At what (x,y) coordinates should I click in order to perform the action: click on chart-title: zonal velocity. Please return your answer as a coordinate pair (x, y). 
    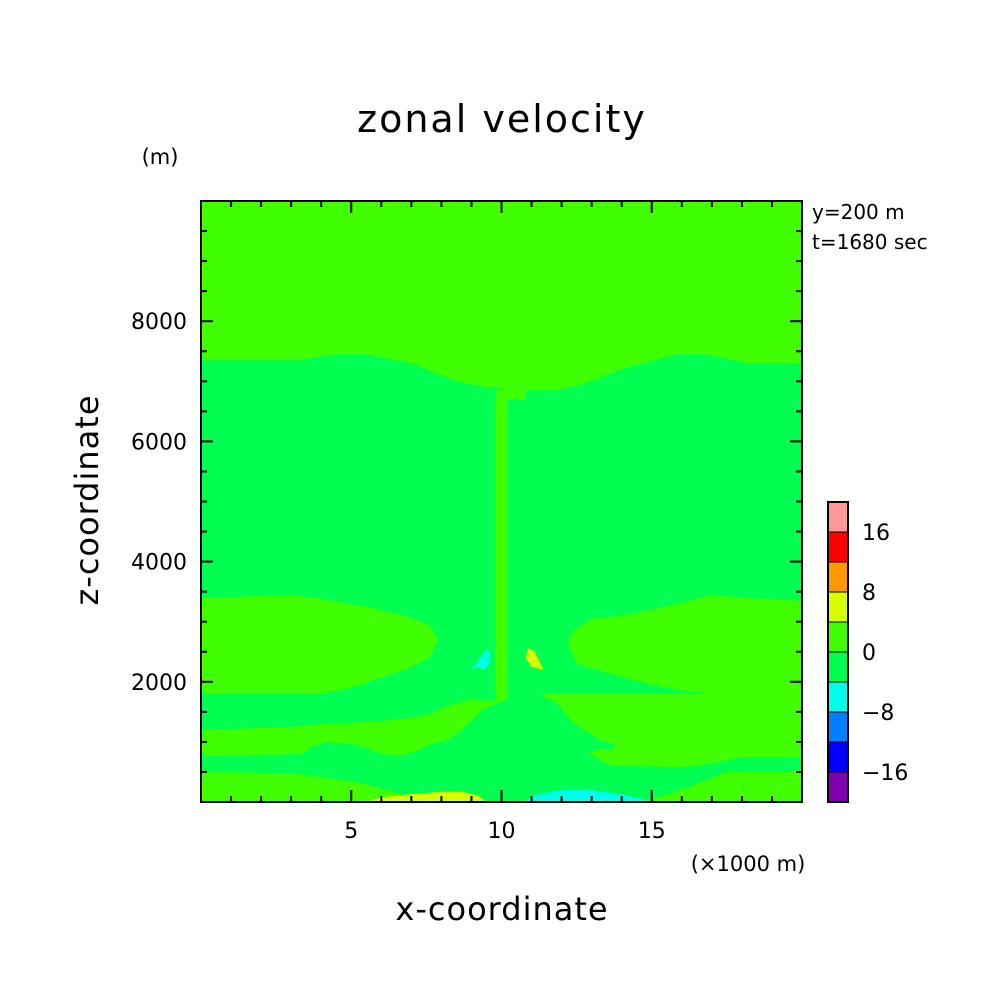
    Looking at the image, I should click on (502, 119).